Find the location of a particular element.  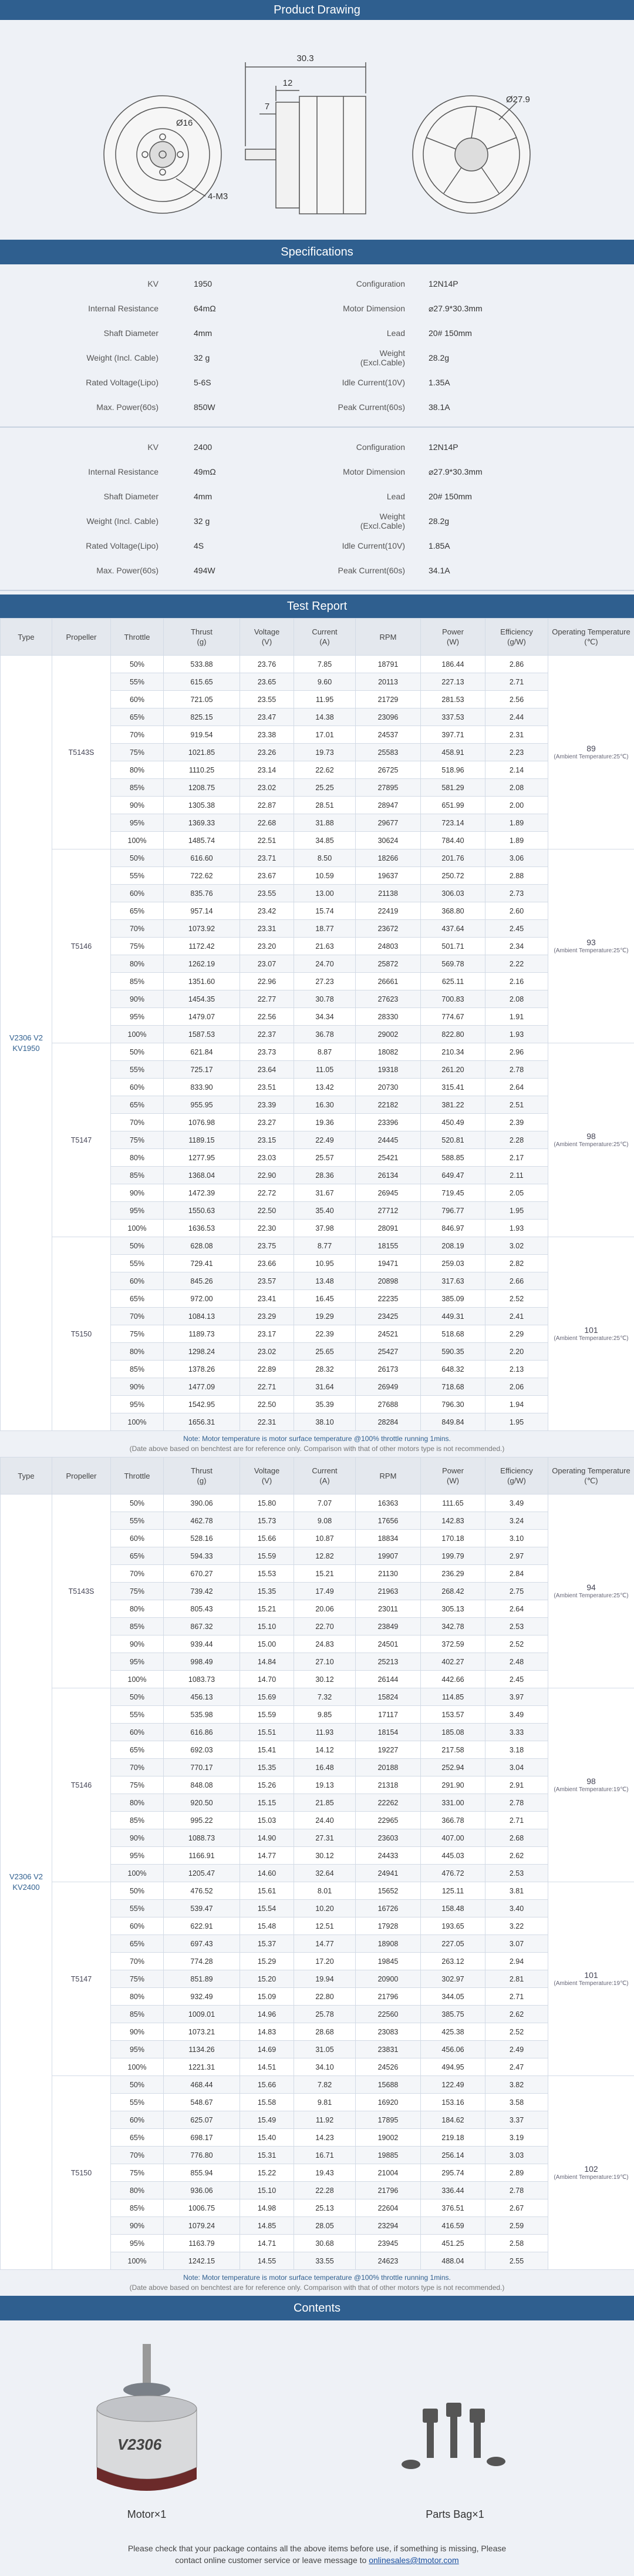

data-cell: 1189.73 is located at coordinates (202, 1334).